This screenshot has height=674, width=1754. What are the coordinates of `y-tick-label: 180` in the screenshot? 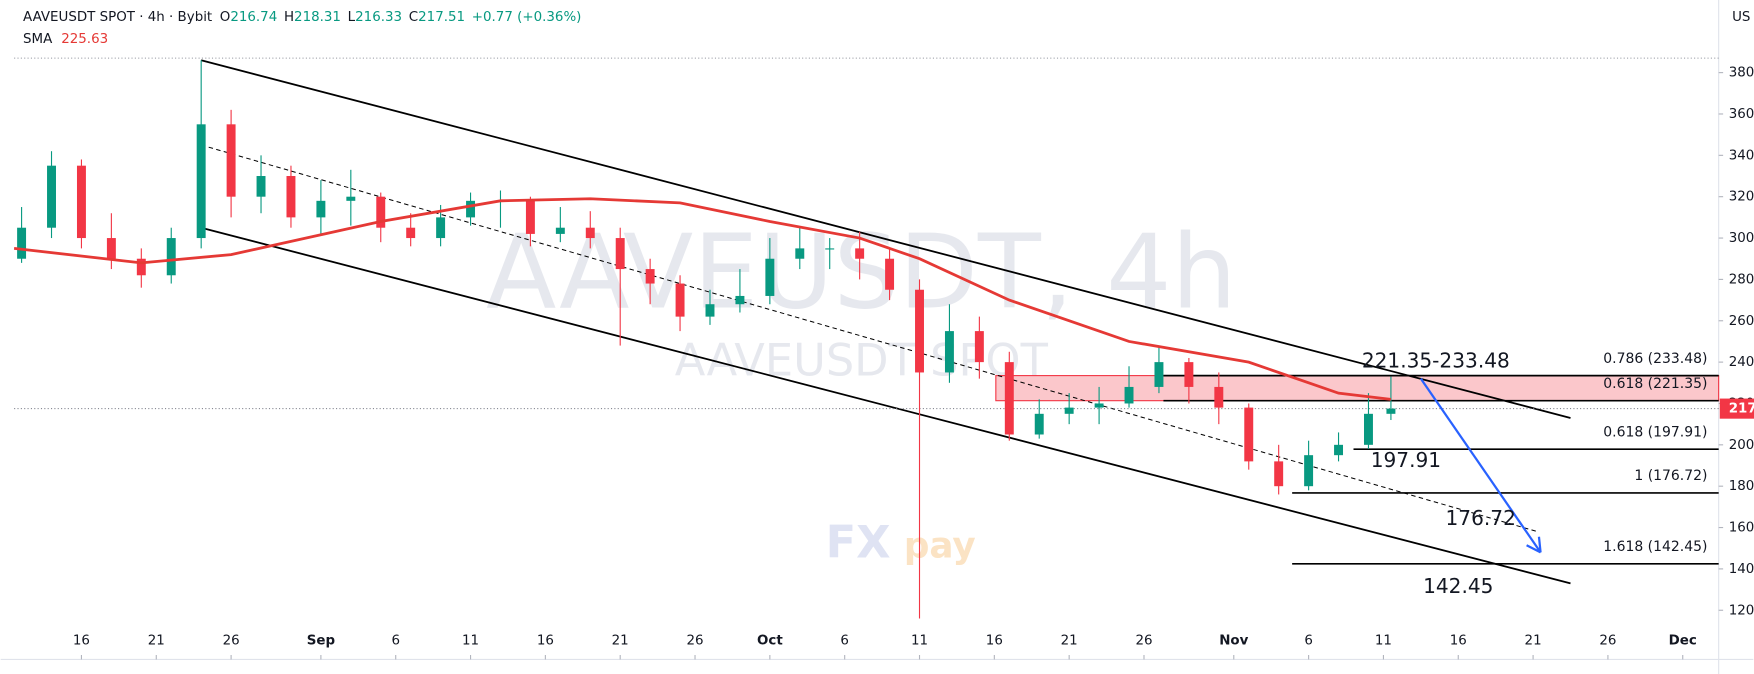 It's located at (1741, 486).